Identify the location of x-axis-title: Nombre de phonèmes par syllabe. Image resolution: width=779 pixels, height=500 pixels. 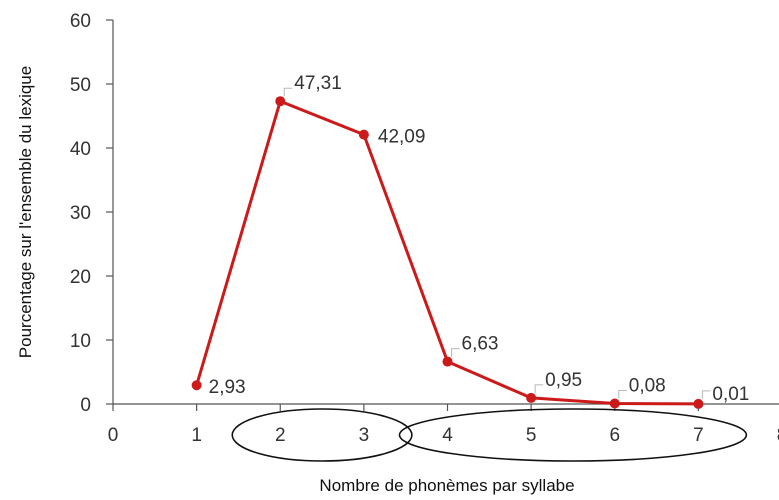
(446, 485).